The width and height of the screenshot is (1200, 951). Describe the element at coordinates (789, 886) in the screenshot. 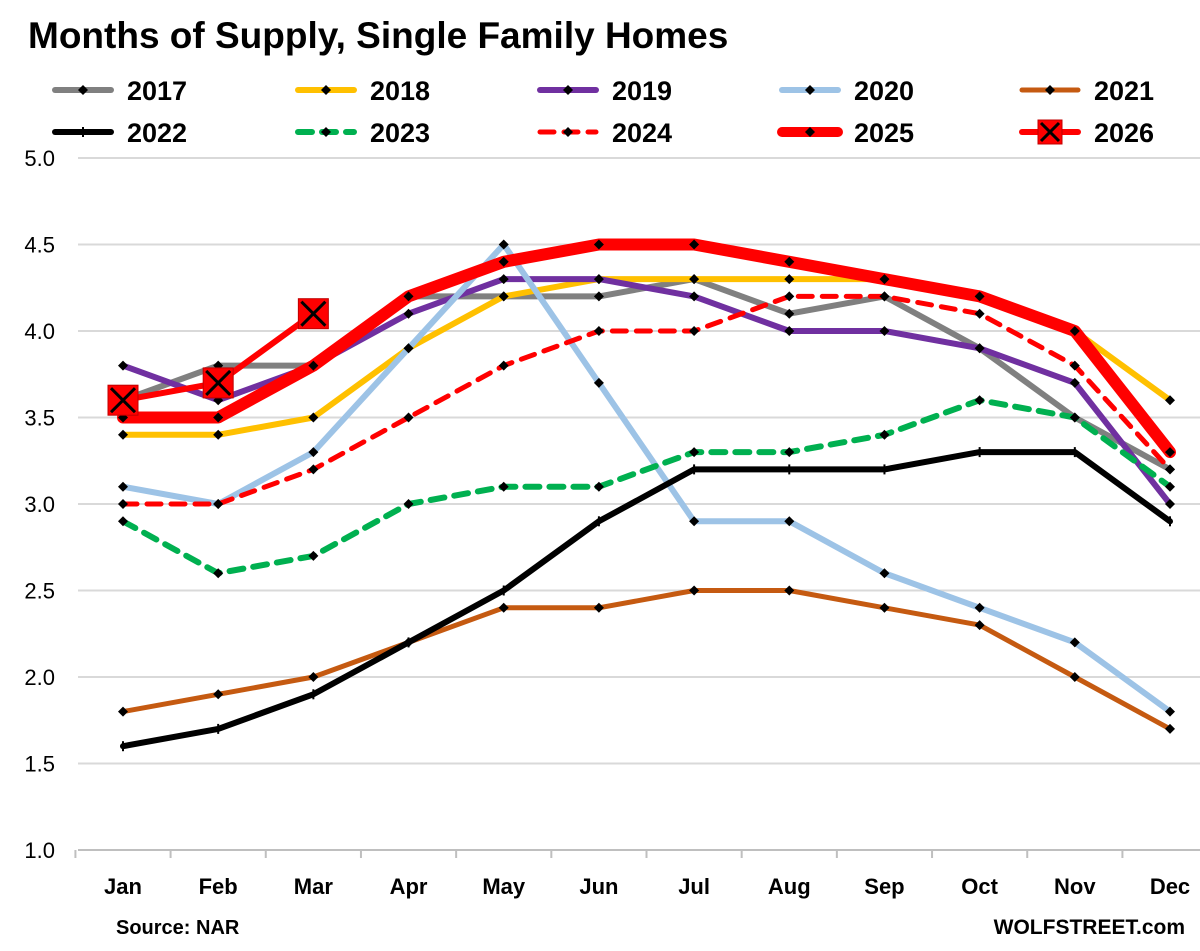

I see `x-tick-label: Aug` at that location.